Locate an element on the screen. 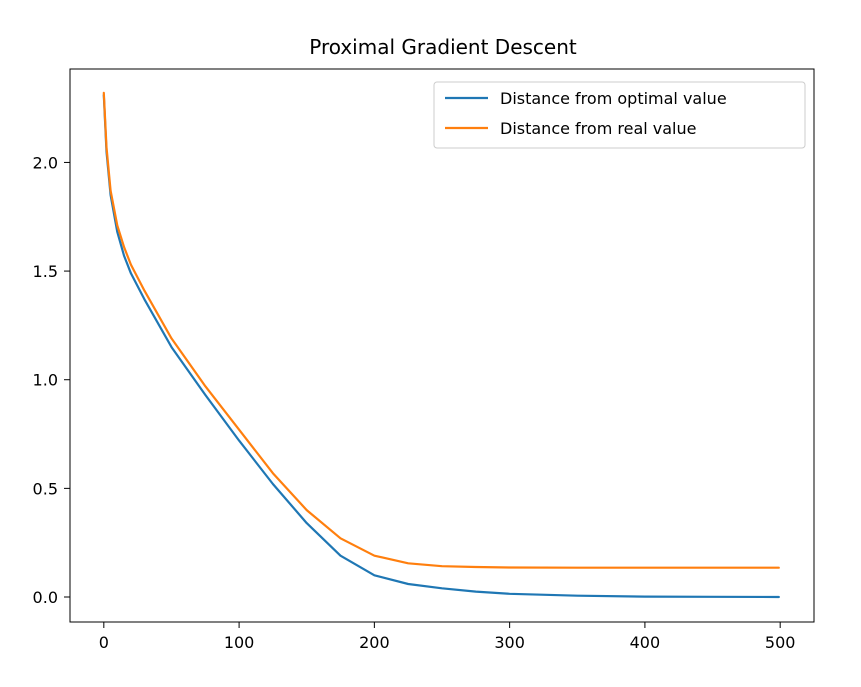 This screenshot has height=687, width=861. y-axis: 0.0 0.5 1.0 1.5 2.0 is located at coordinates (51, 380).